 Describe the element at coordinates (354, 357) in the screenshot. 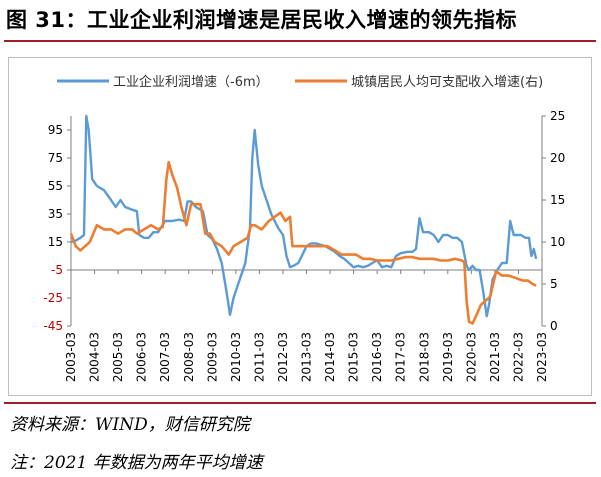

I see `x-tick-label: 2015-03` at that location.